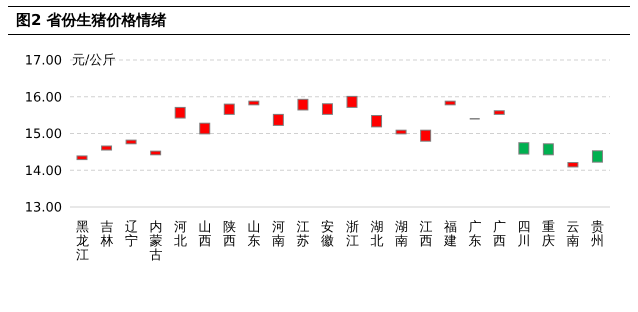 The height and width of the screenshot is (312, 638). What do you see at coordinates (82, 241) in the screenshot?
I see `x-tick-label: 黑龙江` at bounding box center [82, 241].